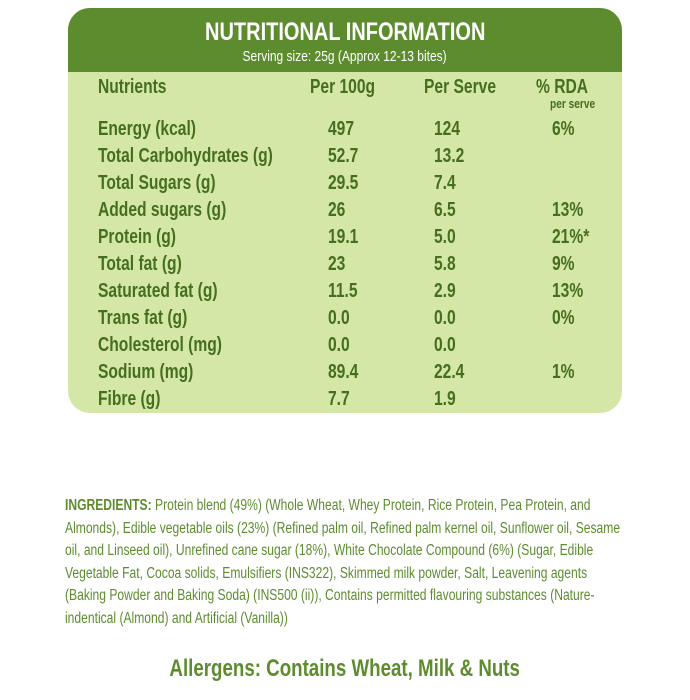 The width and height of the screenshot is (690, 700). I want to click on per-100g-text: 52.7, so click(343, 156).